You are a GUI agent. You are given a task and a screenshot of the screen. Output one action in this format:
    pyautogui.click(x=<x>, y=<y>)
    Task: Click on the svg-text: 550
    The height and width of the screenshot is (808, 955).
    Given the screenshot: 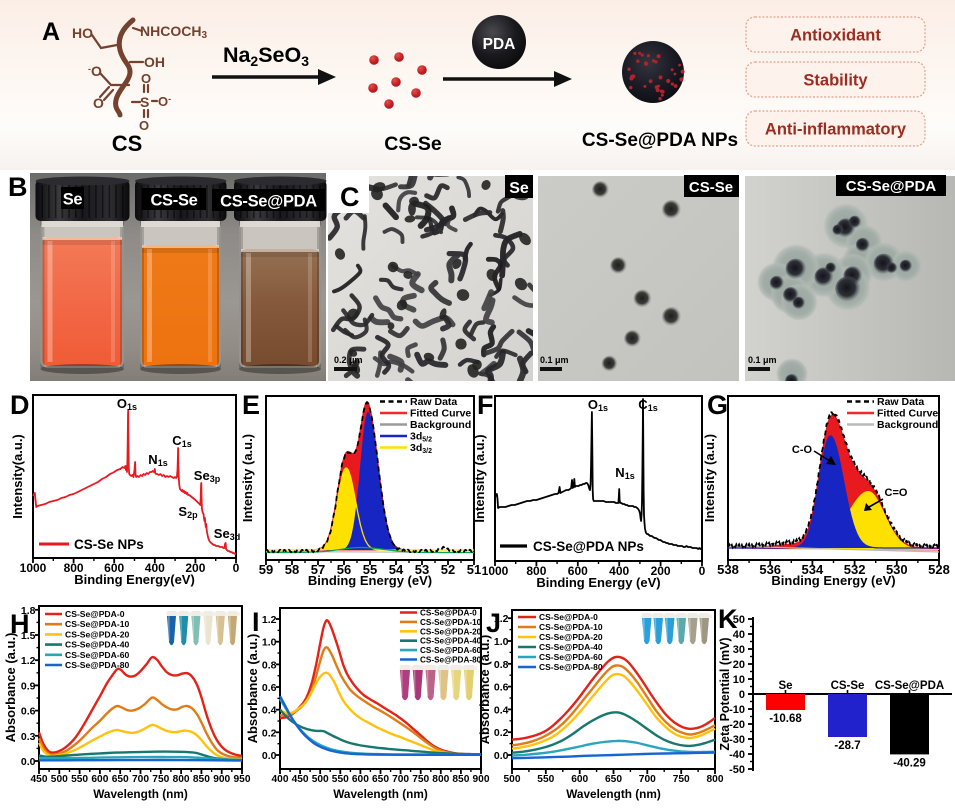 What is the action you would take?
    pyautogui.click(x=545, y=779)
    